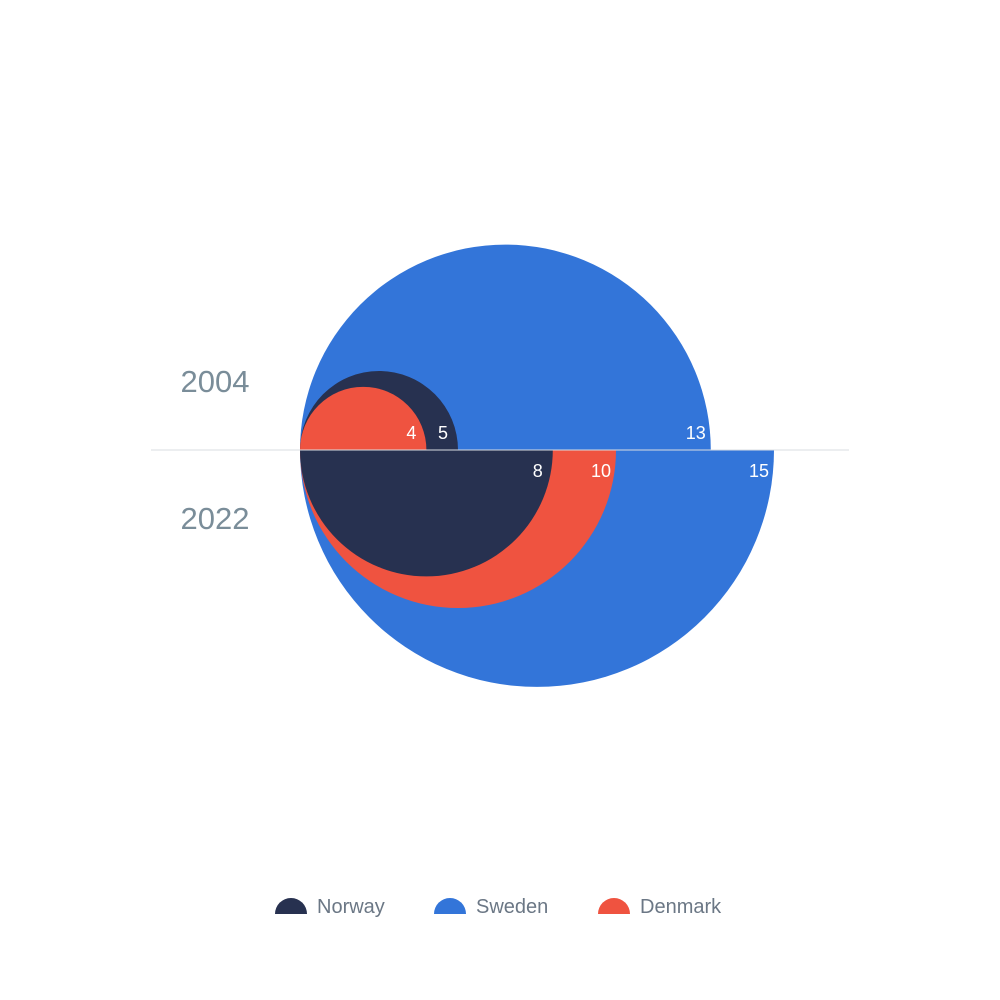  I want to click on arc-norway-2022, so click(426, 513).